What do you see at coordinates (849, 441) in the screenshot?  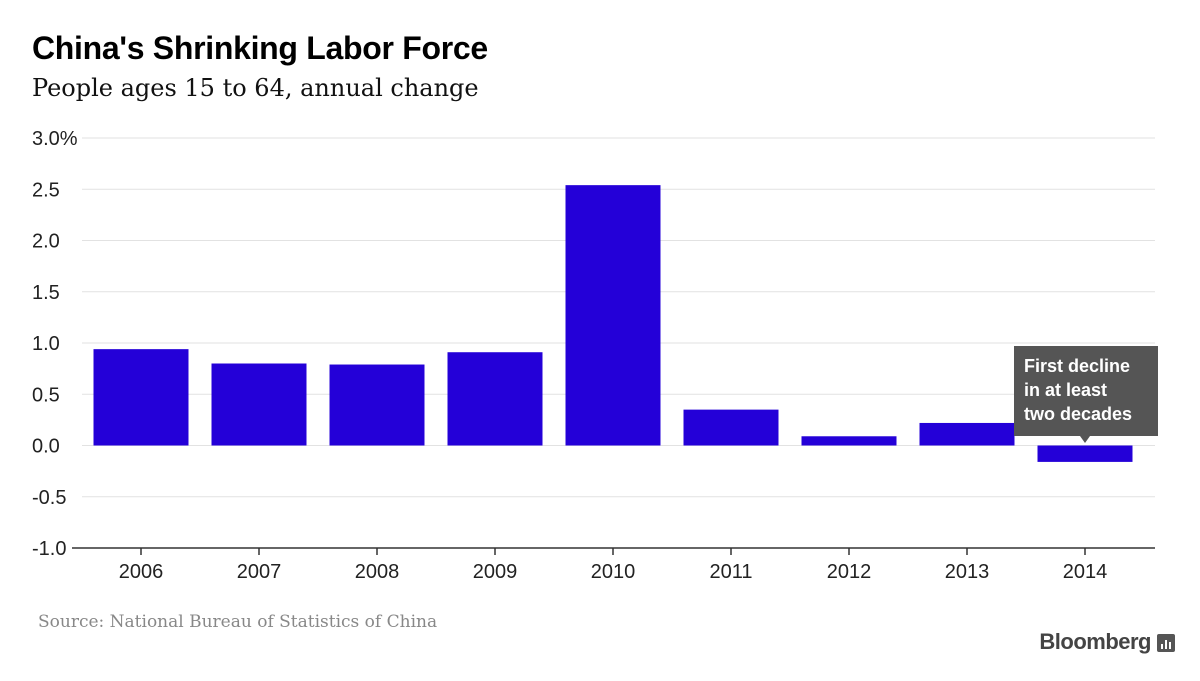 I see `bar-2012` at bounding box center [849, 441].